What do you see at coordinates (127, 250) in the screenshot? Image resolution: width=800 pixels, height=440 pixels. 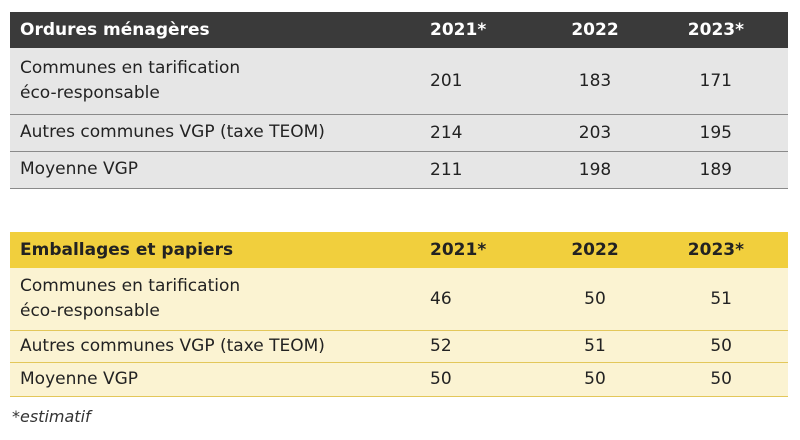 I see `table-title: Emballages et papiers` at bounding box center [127, 250].